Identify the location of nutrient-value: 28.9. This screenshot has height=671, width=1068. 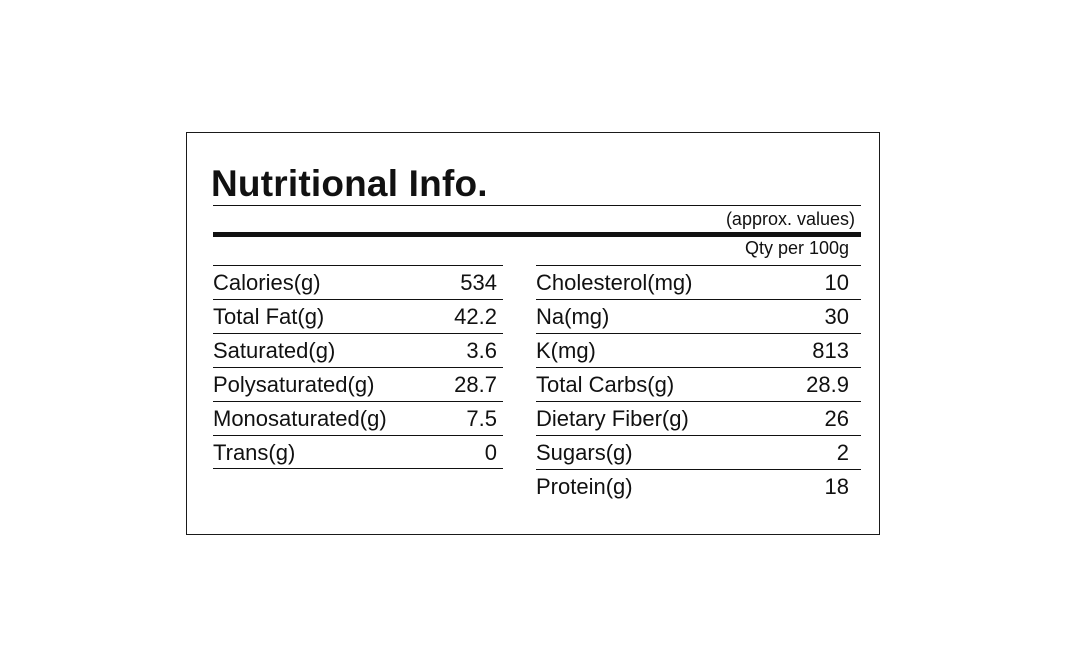
(827, 384).